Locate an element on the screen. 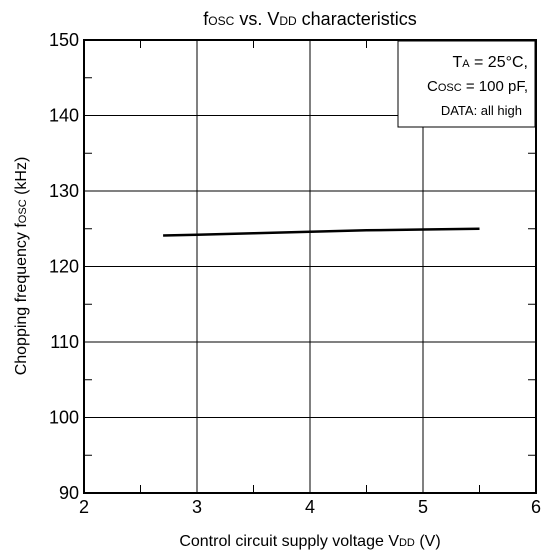 The image size is (543, 557). x-tick-label: 4 is located at coordinates (310, 507).